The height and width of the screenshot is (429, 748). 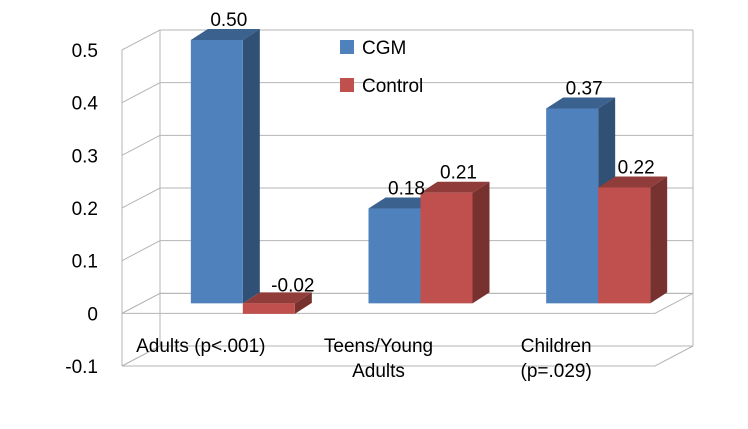 What do you see at coordinates (228, 20) in the screenshot?
I see `data-label: 0.50` at bounding box center [228, 20].